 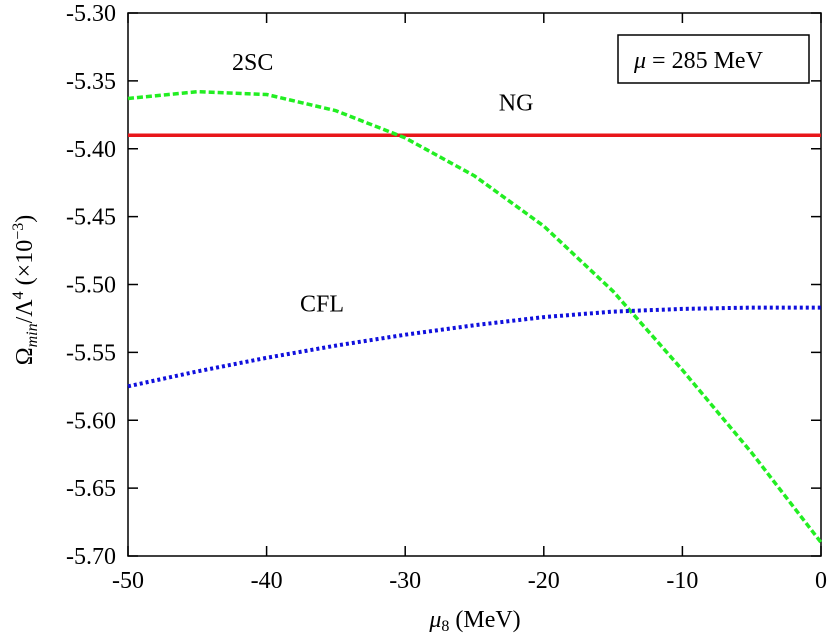 I want to click on x-axis-subscript: 8, so click(x=445, y=626).